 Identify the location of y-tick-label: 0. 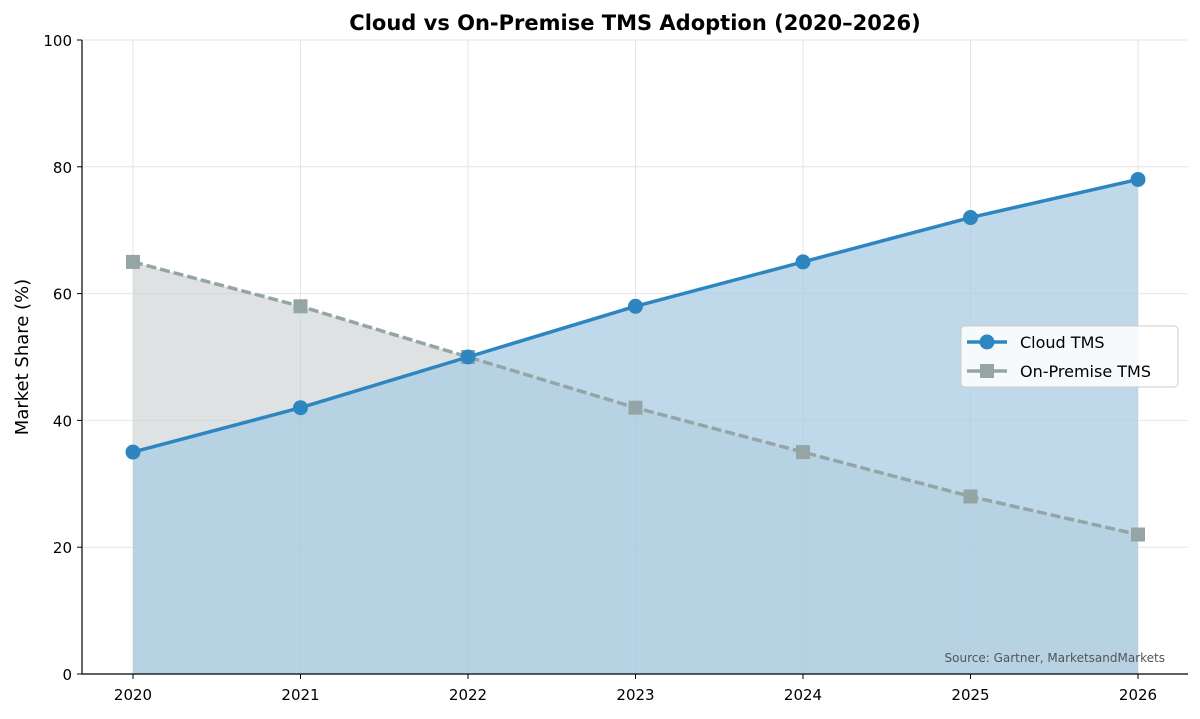
(67, 675).